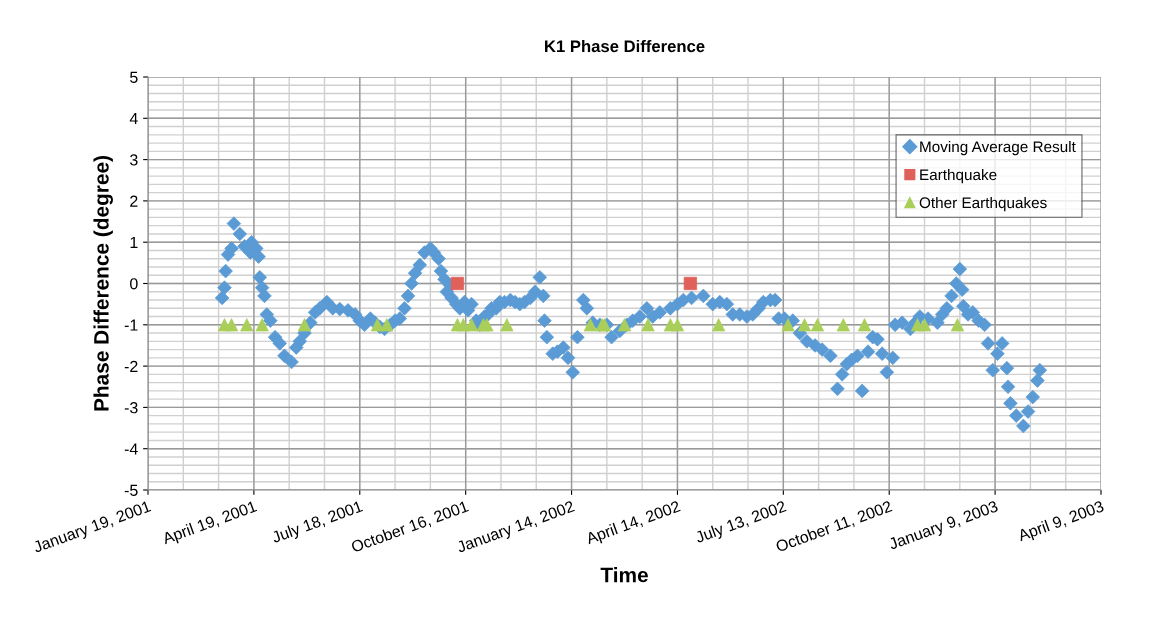 This screenshot has width=1153, height=623. I want to click on y-axis-title: Phase Difference (degree), so click(103, 283).